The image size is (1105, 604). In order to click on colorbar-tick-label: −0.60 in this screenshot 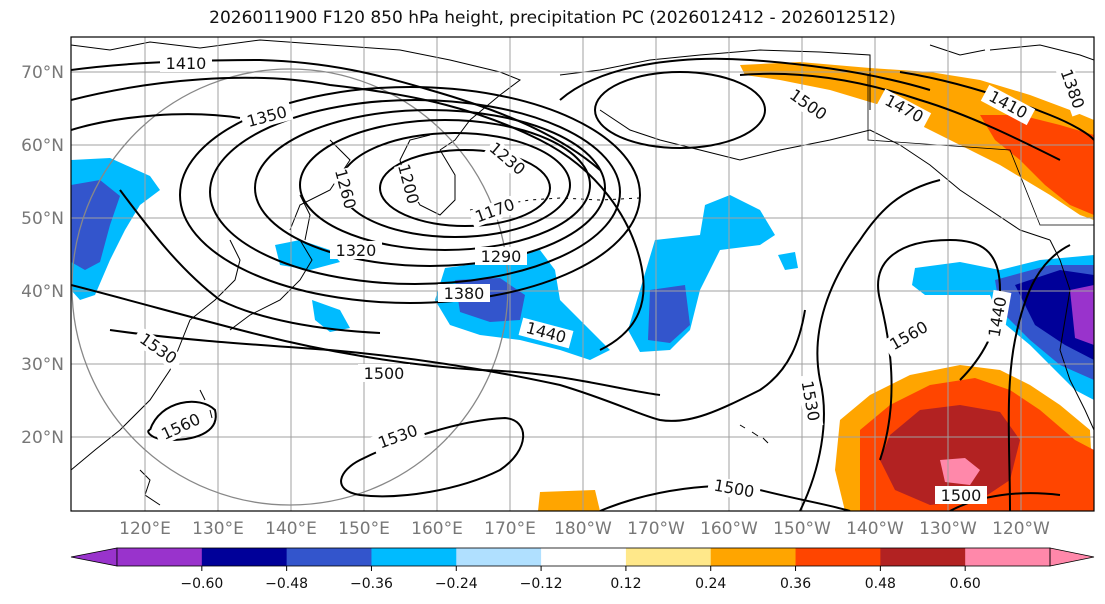, I will do `click(201, 584)`.